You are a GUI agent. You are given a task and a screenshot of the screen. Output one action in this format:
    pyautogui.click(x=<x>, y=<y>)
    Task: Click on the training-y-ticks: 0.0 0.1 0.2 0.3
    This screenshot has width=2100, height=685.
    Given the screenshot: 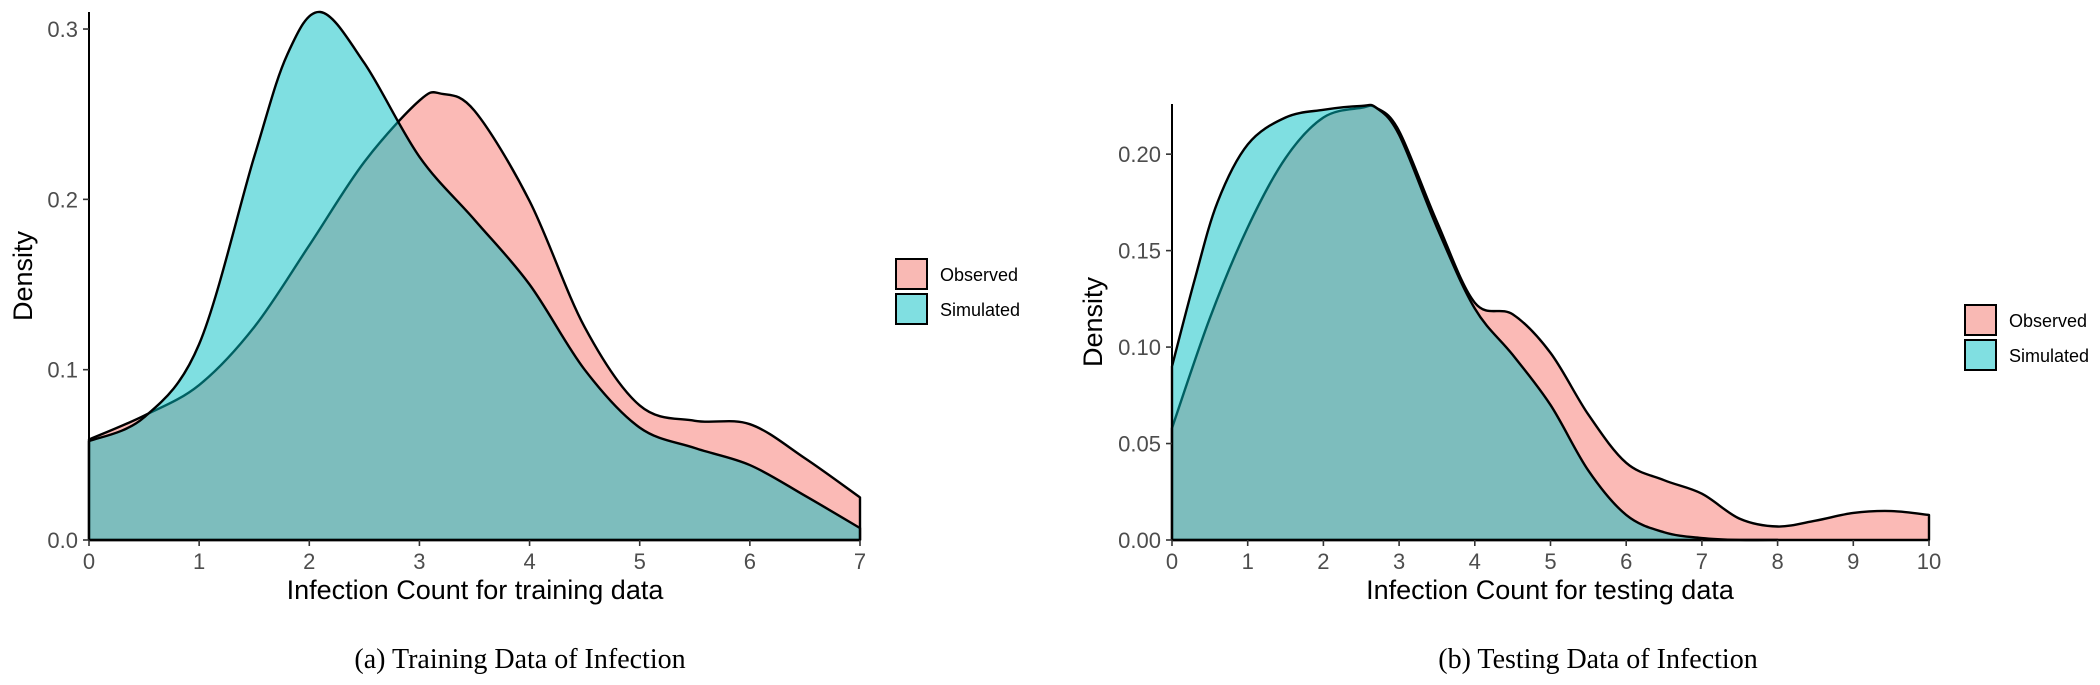 What is the action you would take?
    pyautogui.click(x=68, y=285)
    